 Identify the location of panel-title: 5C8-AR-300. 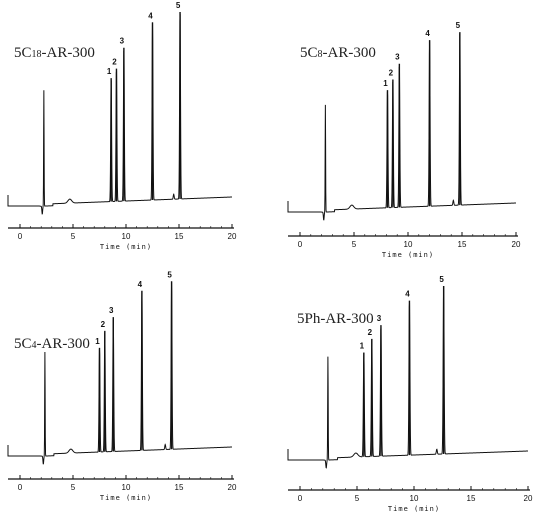
(338, 53).